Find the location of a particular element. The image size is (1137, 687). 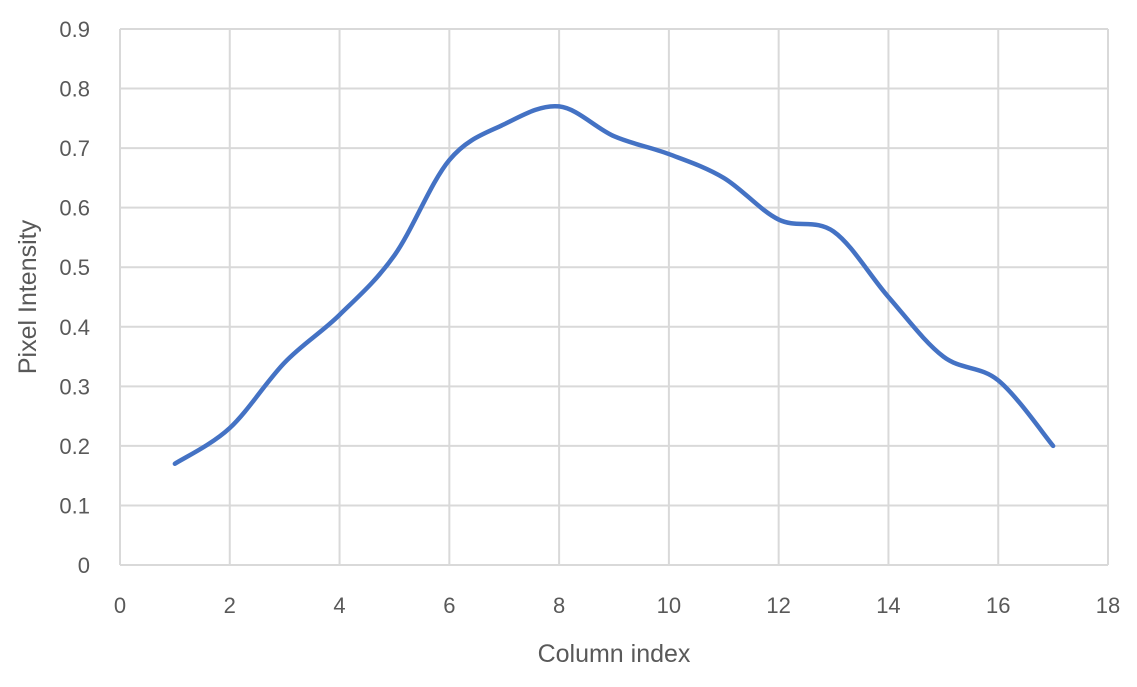

x-tick-label: 0 is located at coordinates (120, 605).